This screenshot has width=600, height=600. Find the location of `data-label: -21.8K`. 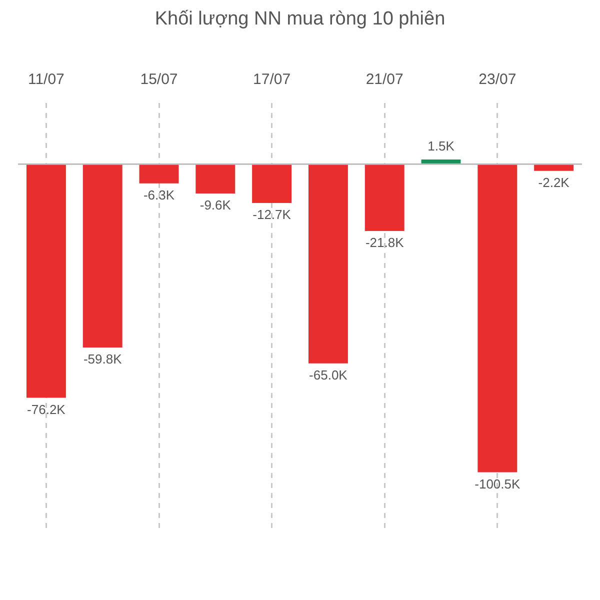

data-label: -21.8K is located at coordinates (384, 242).